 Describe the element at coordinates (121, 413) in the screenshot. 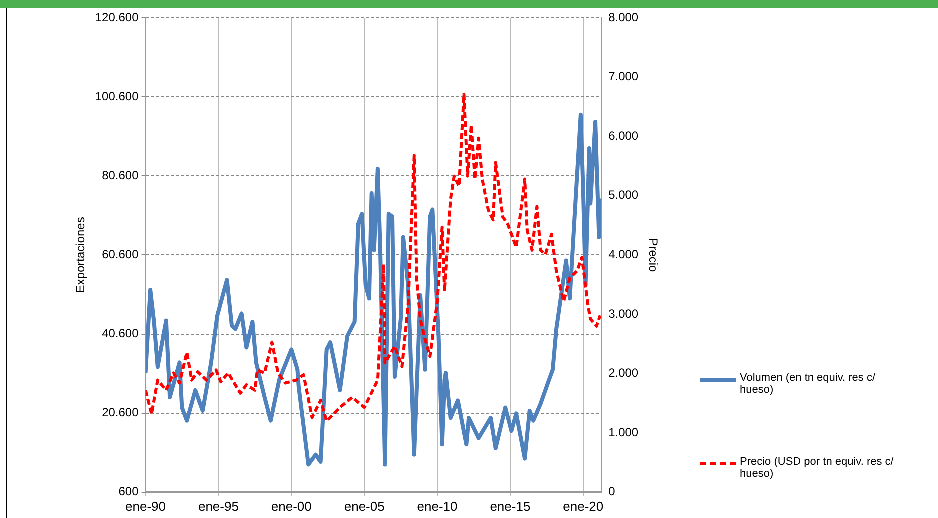

I see `y-tick-label: 20.600` at that location.